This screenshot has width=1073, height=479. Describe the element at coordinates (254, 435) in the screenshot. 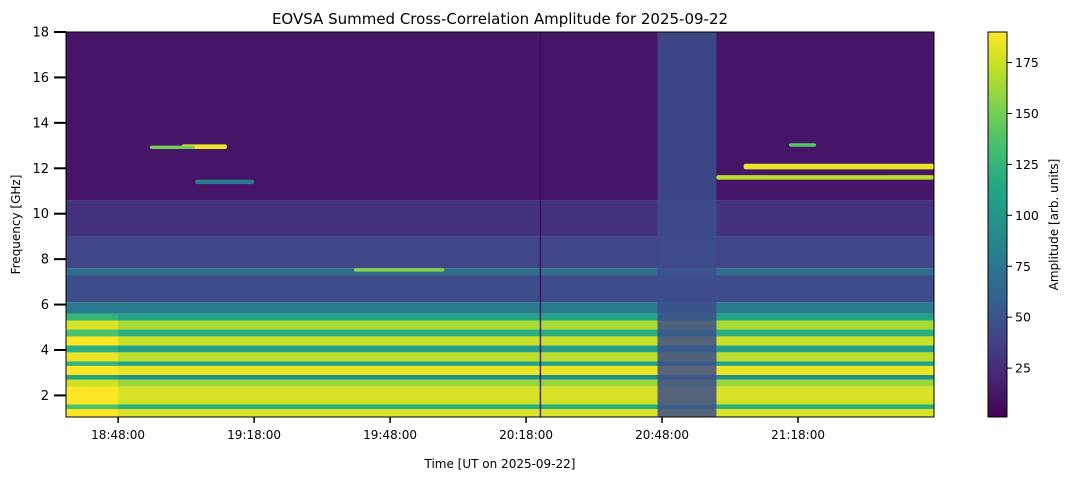

I see `x-tick-label: 19:18:00` at that location.